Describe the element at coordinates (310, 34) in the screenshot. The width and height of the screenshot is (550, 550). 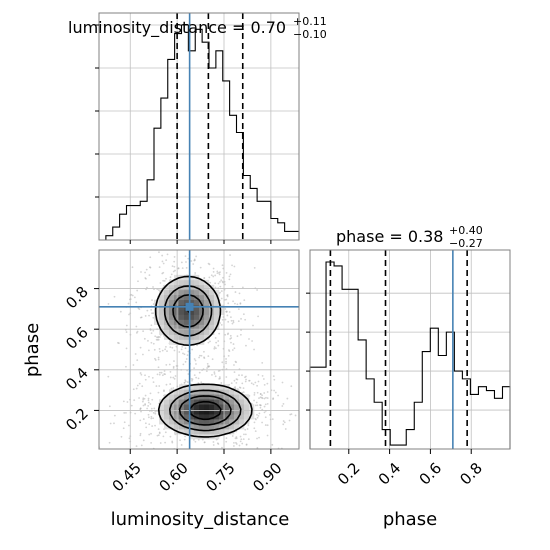
I see `title-ld-lower: −0.10` at that location.